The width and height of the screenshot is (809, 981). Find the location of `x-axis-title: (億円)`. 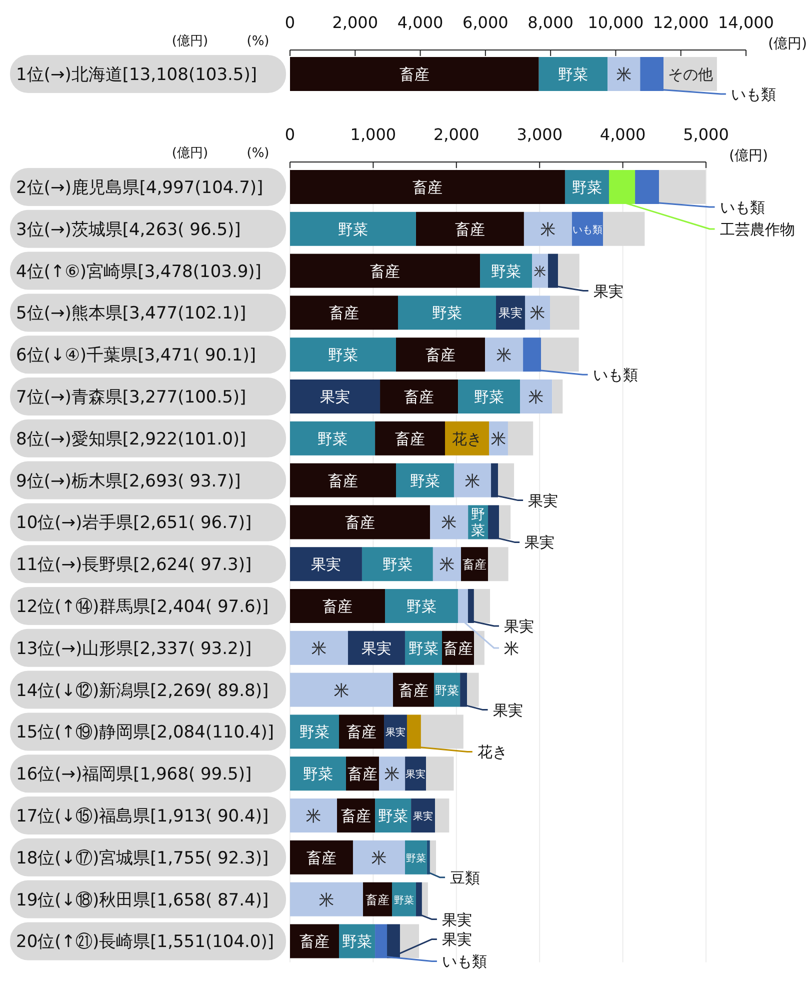

x-axis-title: (億円) is located at coordinates (748, 156).